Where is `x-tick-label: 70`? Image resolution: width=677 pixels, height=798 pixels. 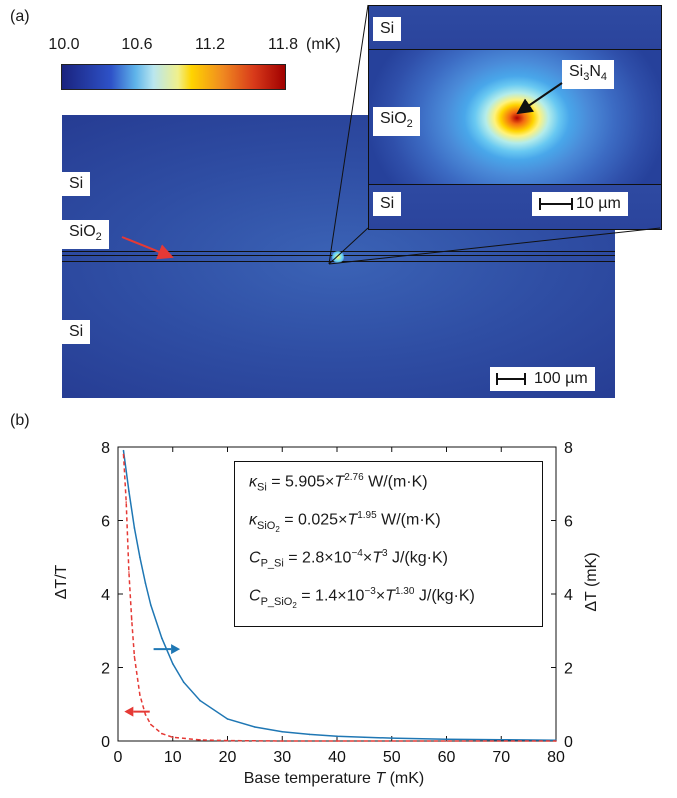
x-tick-label: 70 is located at coordinates (501, 757).